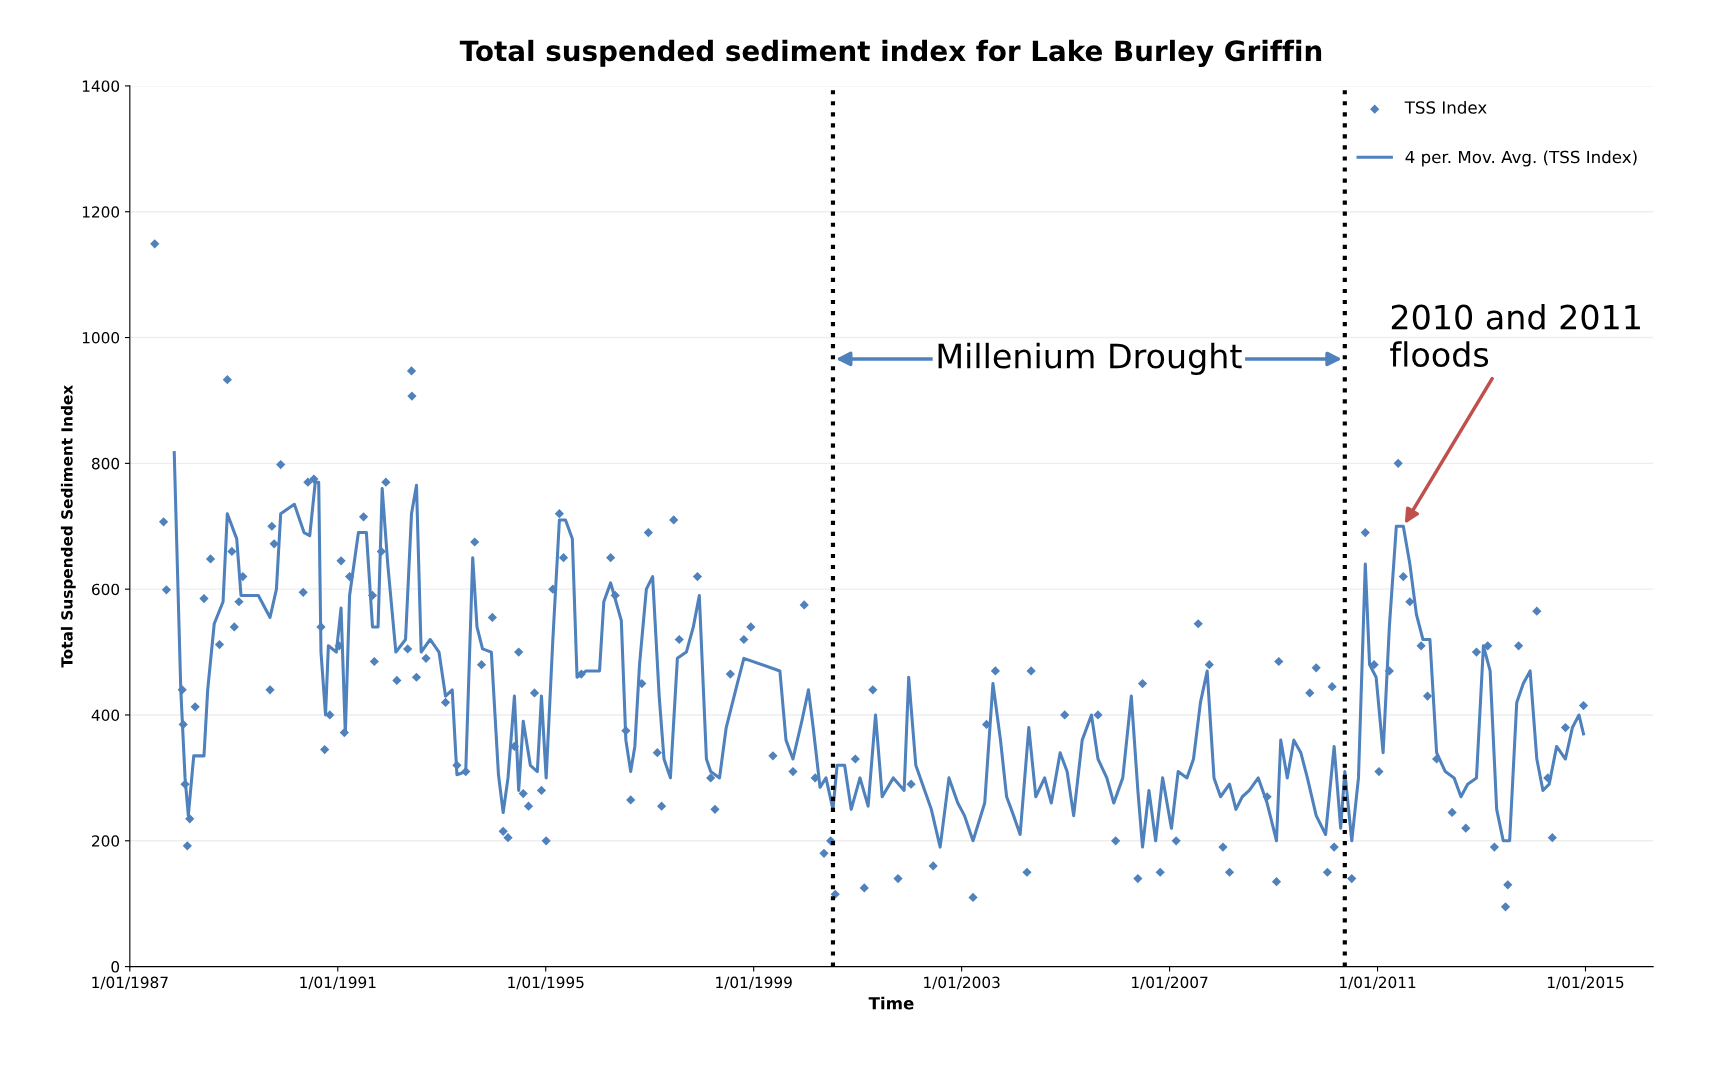 The height and width of the screenshot is (1074, 1731). Describe the element at coordinates (890, 53) in the screenshot. I see `chart-title: Total suspended sediment index for Lake Burley Griffin` at that location.